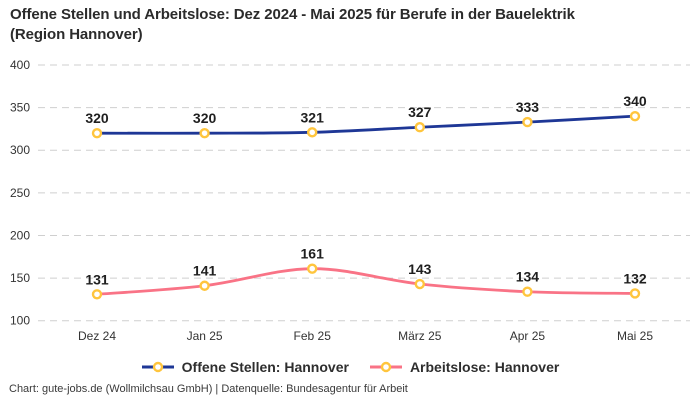 Image resolution: width=700 pixels, height=400 pixels. What do you see at coordinates (205, 271) in the screenshot?
I see `arbeitslose-data-label: 141` at bounding box center [205, 271].